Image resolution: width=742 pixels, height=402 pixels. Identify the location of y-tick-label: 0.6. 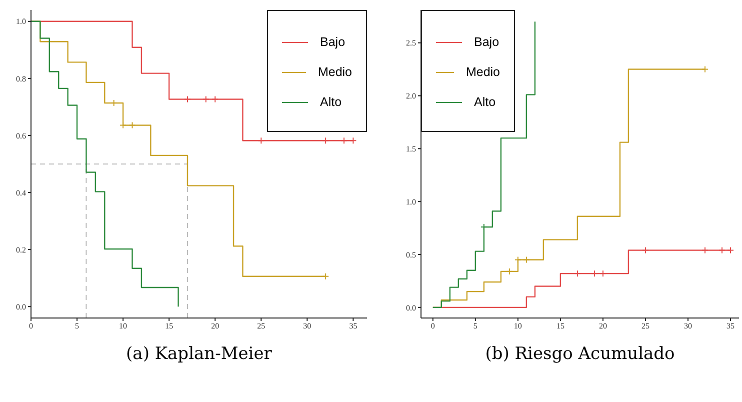
(21, 135).